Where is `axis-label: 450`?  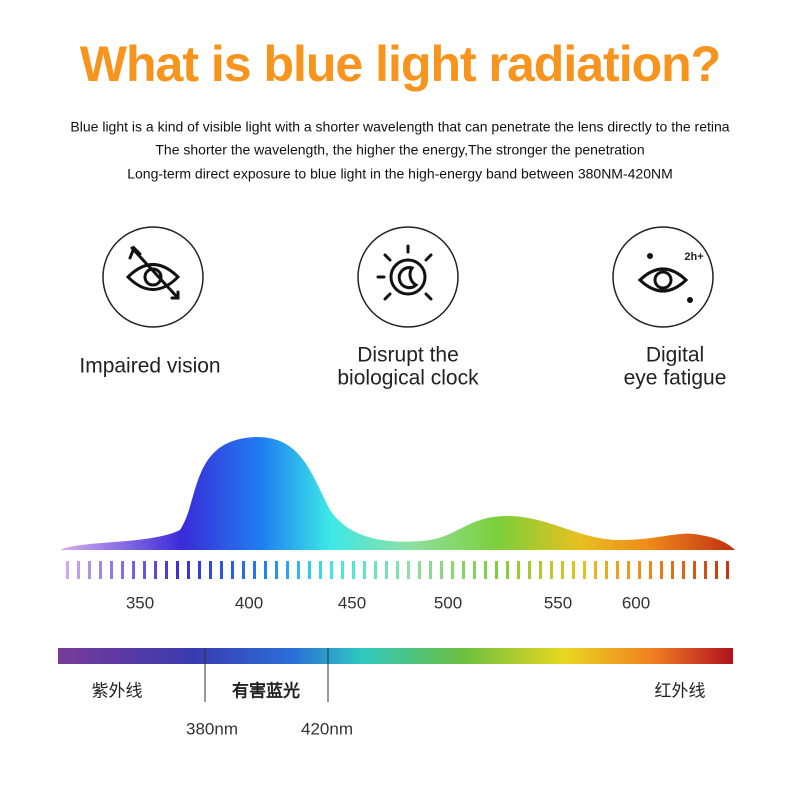 axis-label: 450 is located at coordinates (352, 602).